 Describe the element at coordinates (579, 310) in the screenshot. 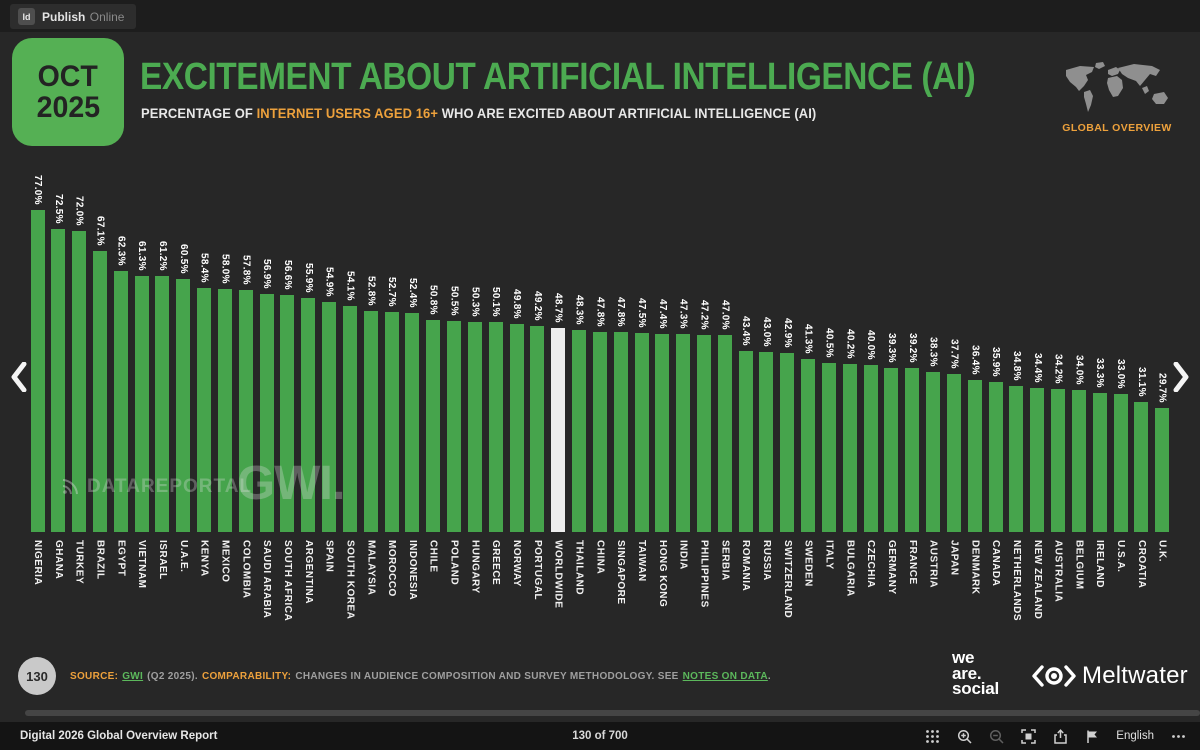

I see `bar-value-label: 48.3%` at that location.